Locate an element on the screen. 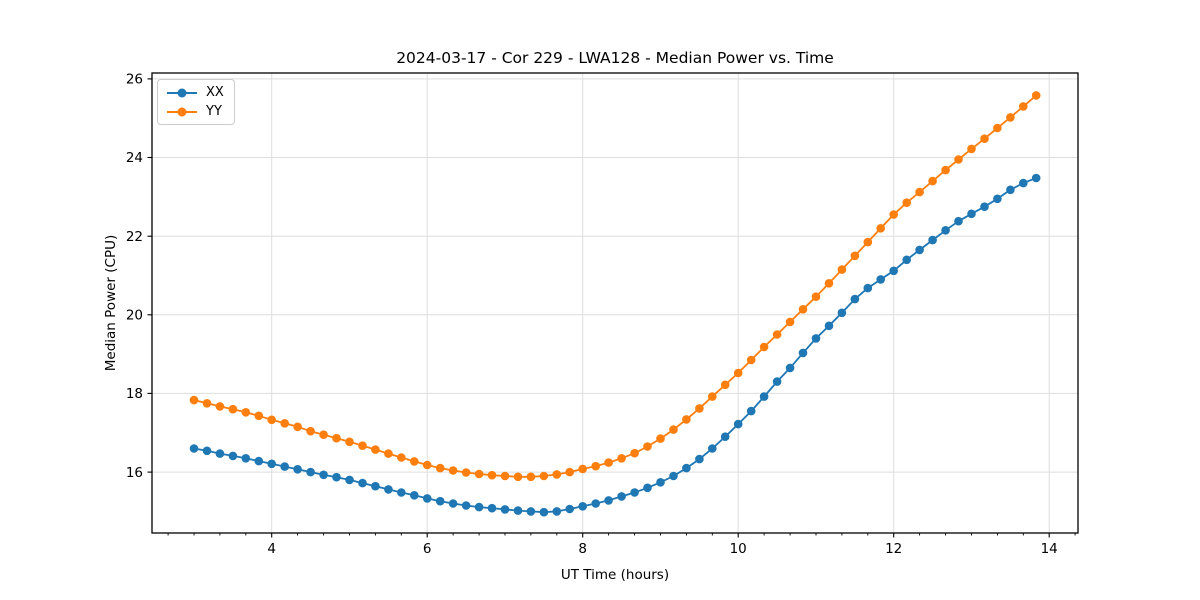 The height and width of the screenshot is (600, 1200). y-tick-label: 20 is located at coordinates (134, 316).